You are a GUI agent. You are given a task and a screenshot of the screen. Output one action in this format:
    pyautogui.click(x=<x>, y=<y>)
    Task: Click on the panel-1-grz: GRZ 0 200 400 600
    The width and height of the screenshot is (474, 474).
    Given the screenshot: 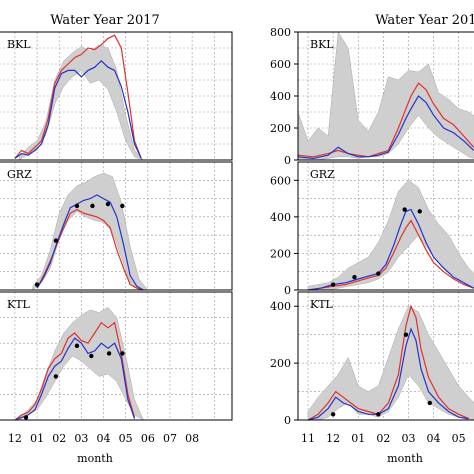 What is the action you would take?
    pyautogui.click(x=372, y=229)
    